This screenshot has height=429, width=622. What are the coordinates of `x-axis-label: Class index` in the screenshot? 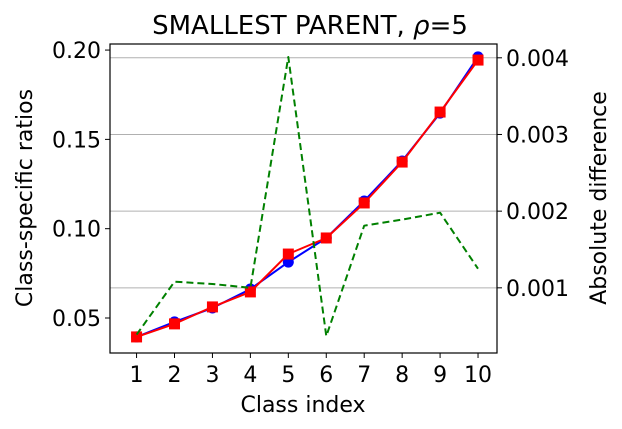 It's located at (302, 405).